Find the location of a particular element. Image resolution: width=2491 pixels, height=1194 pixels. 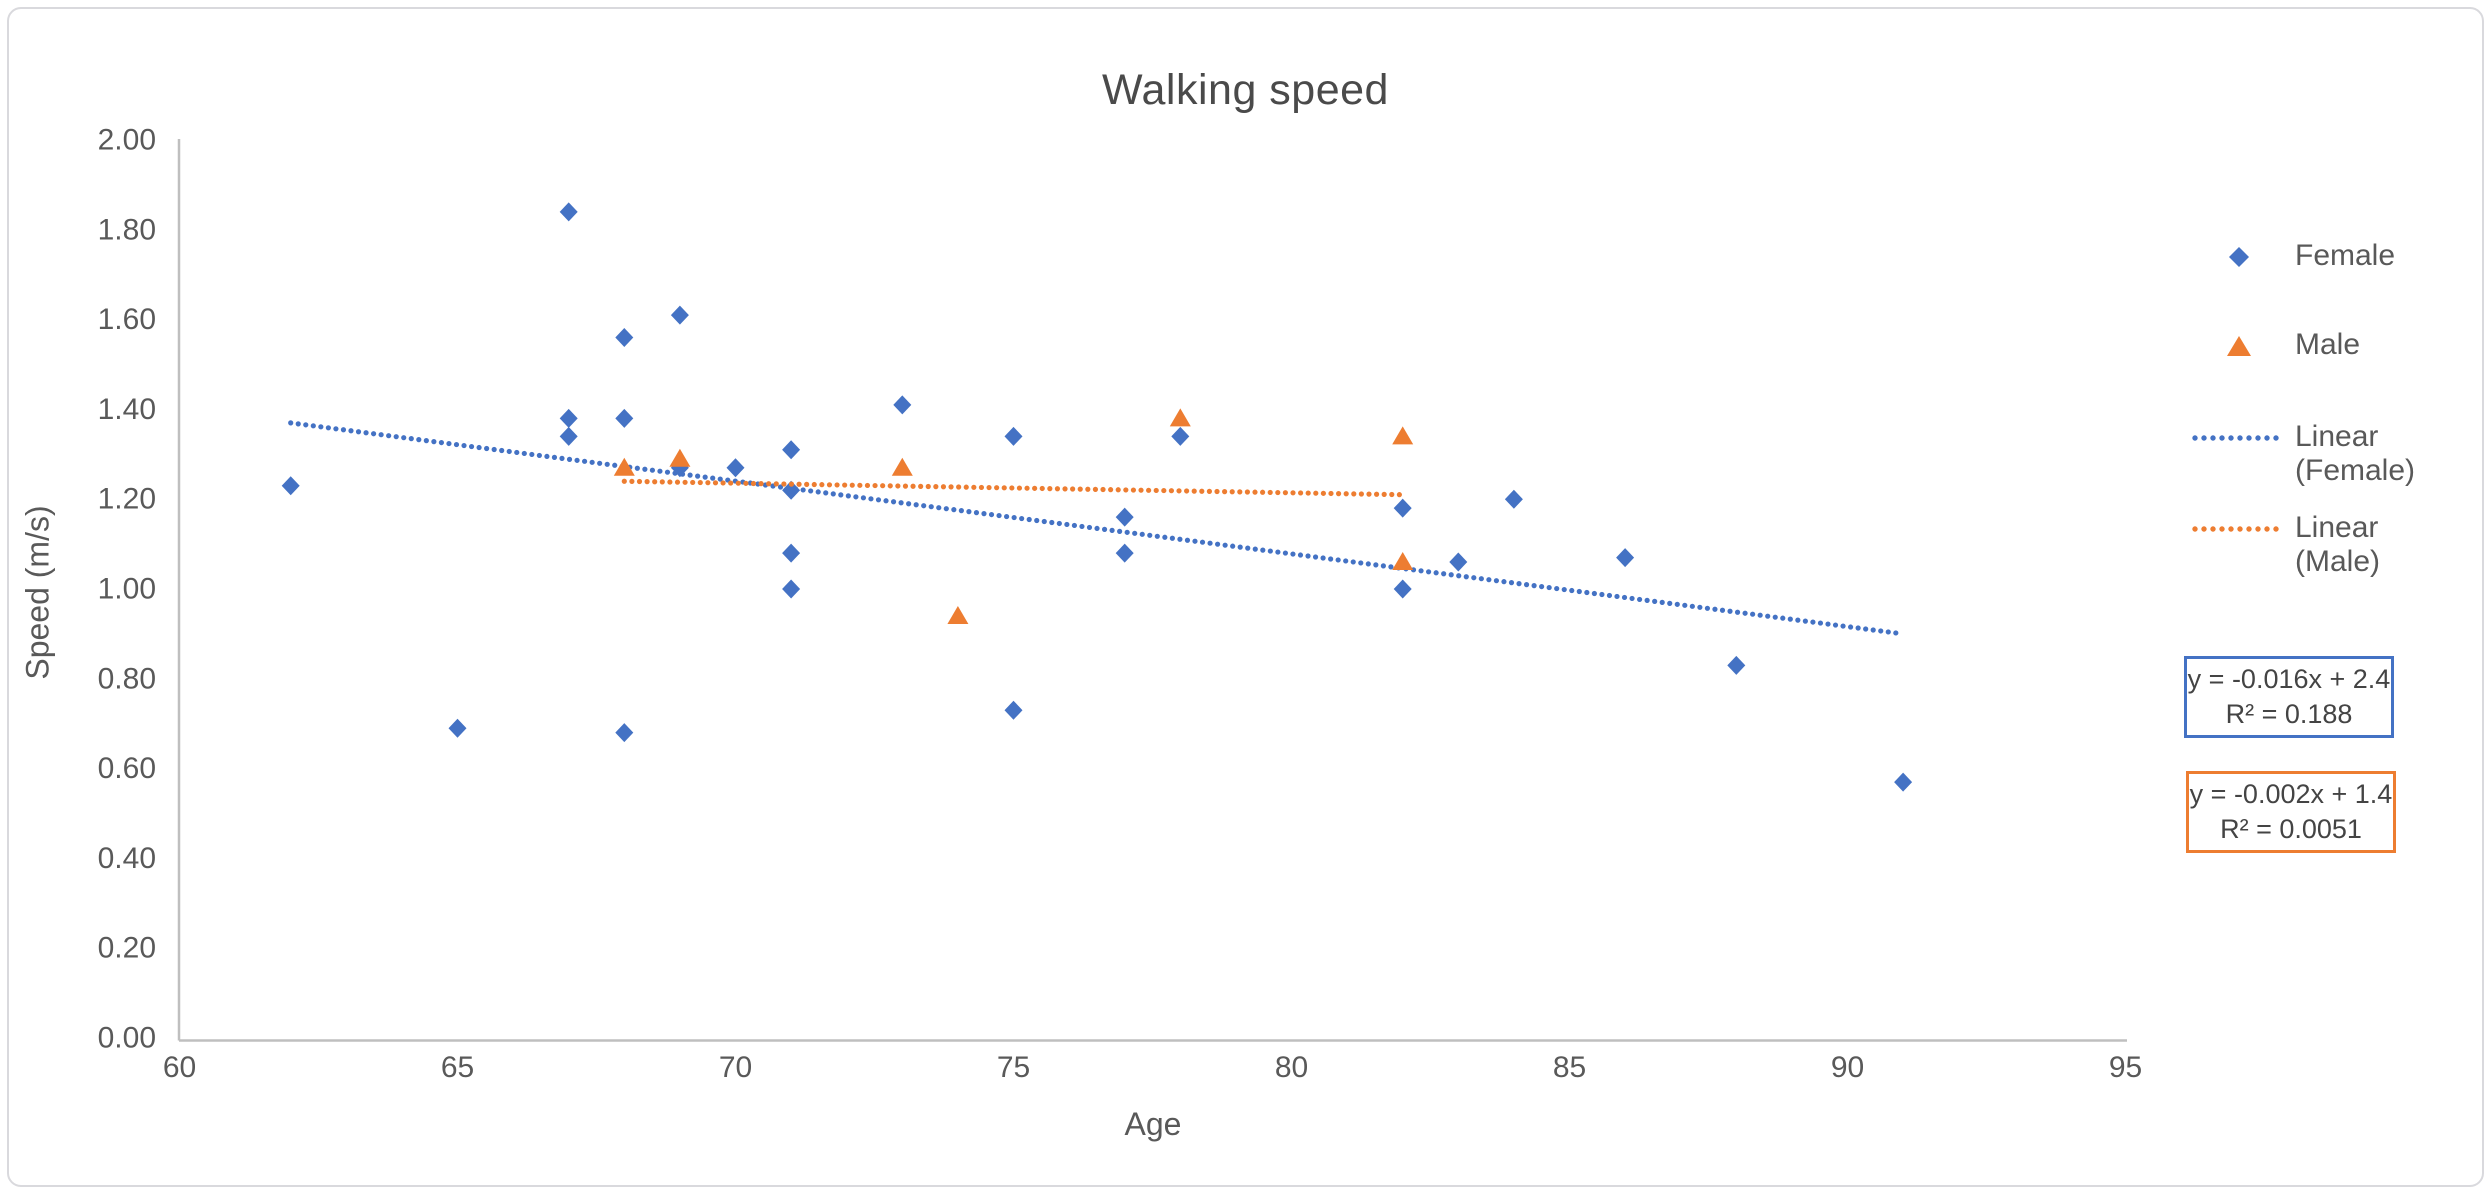

r-squared-text: R² = 0.0051 is located at coordinates (2291, 829).